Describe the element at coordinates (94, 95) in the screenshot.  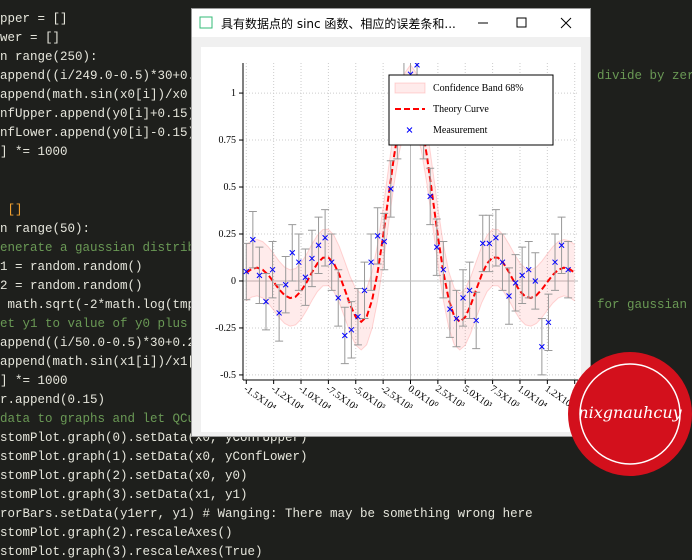
I see `code-line: append(math.sin(x0[i])/x0` at that location.